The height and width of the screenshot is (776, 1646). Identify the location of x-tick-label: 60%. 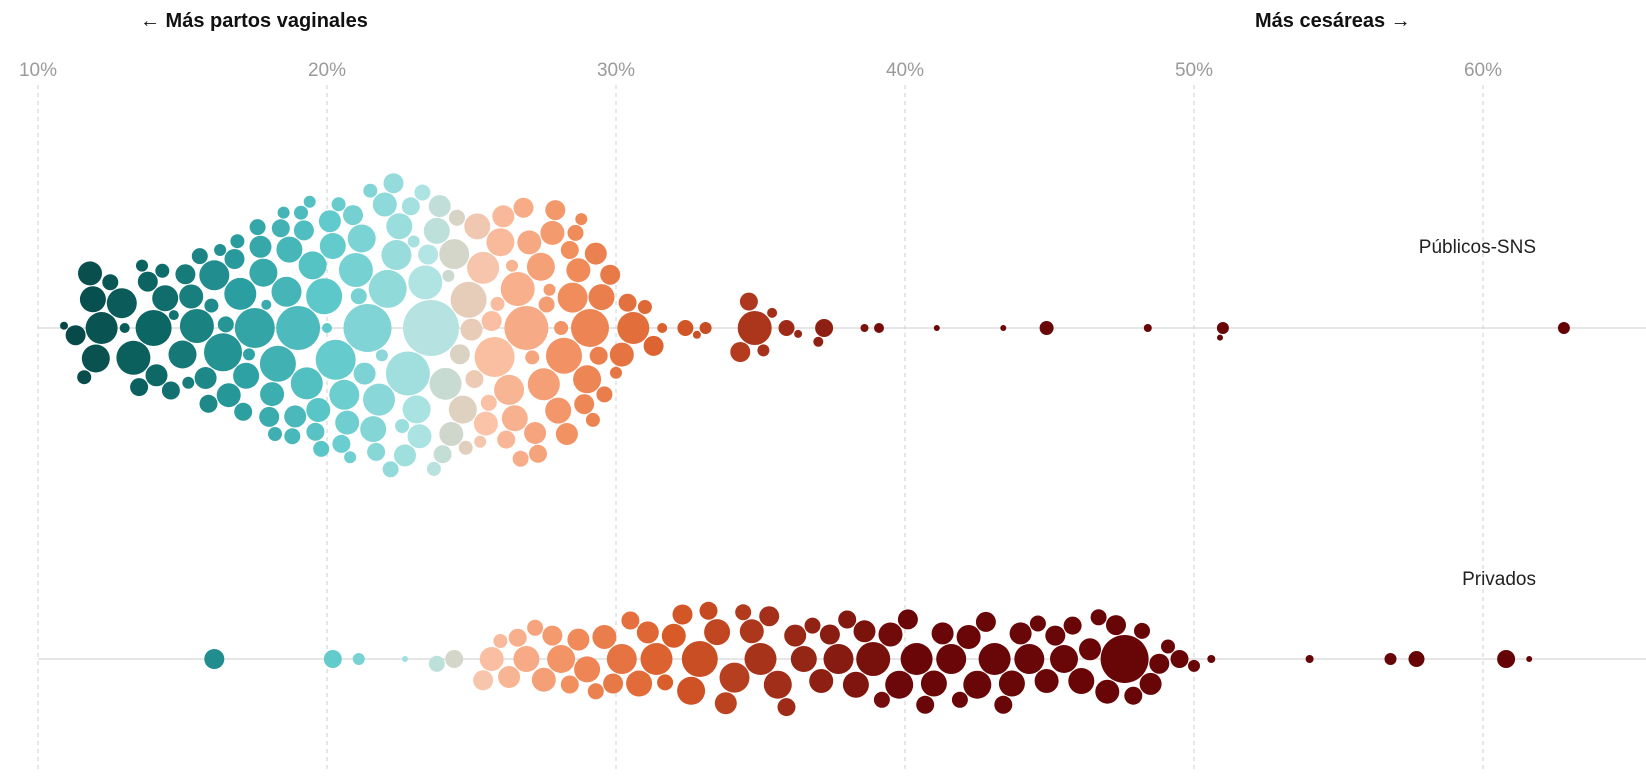
(1483, 70).